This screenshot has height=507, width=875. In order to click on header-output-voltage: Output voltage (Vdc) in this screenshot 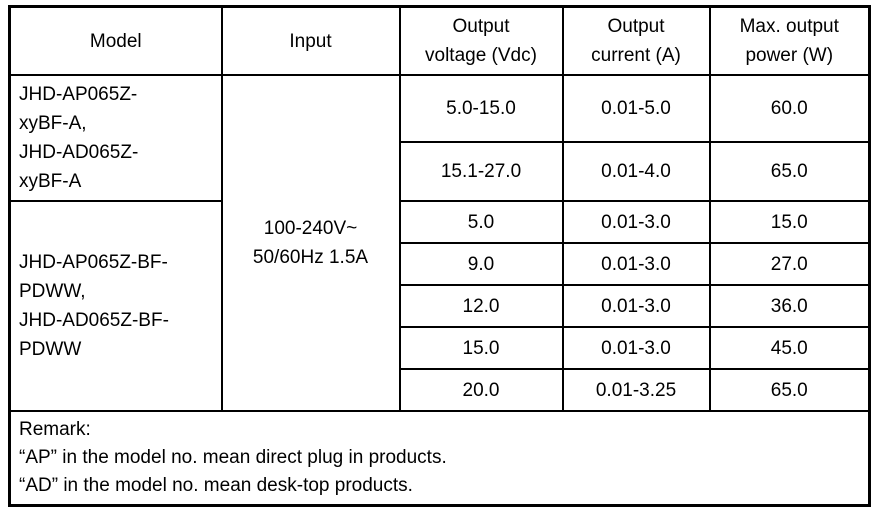, I will do `click(481, 40)`.